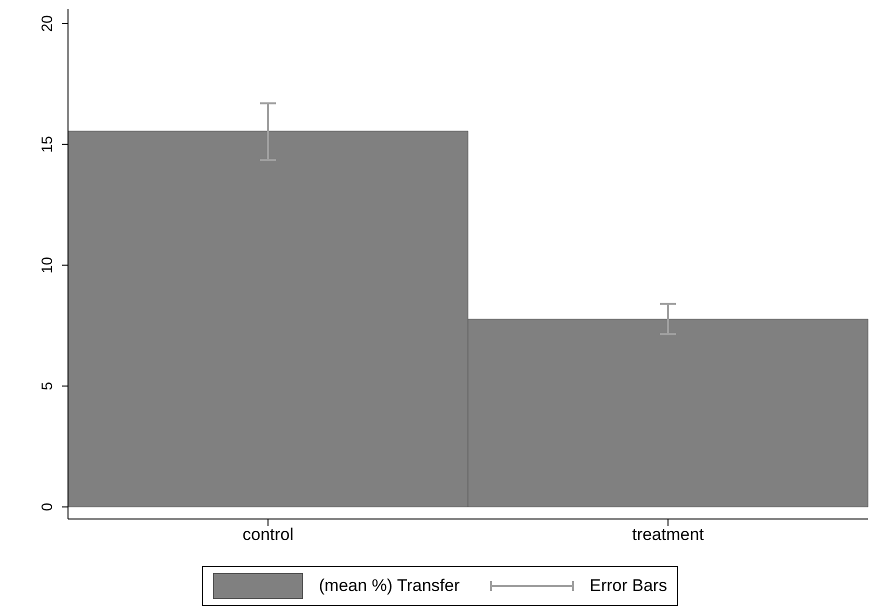 This screenshot has height=613, width=880. I want to click on y-tick-label: 5, so click(47, 386).